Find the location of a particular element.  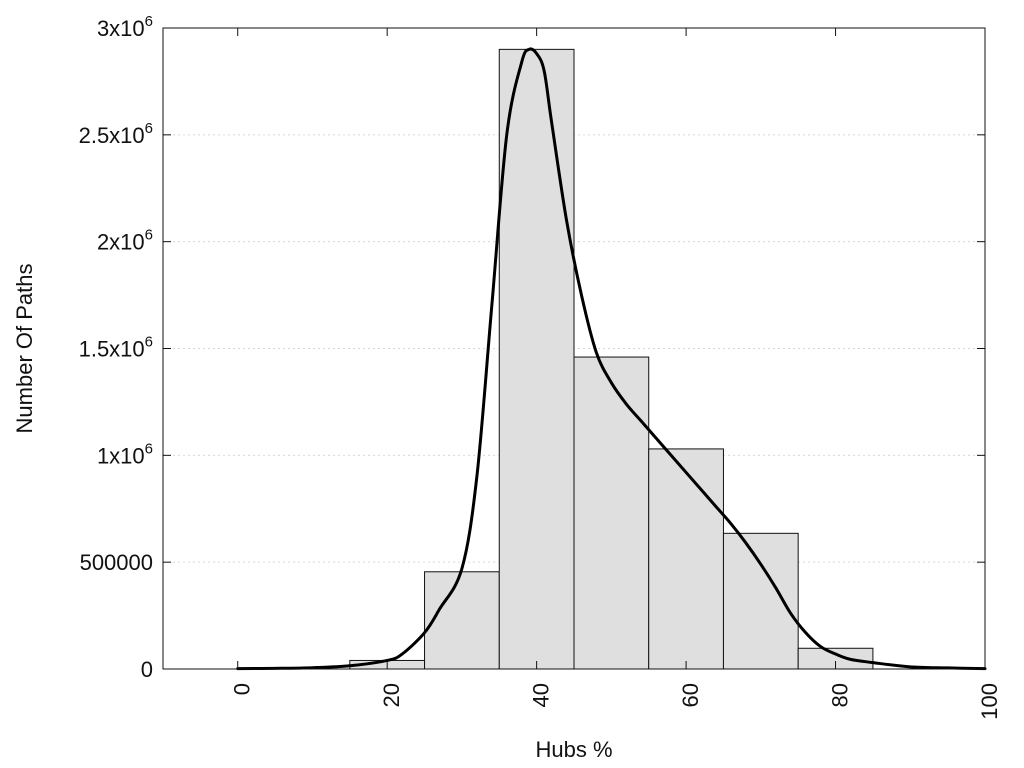

y-tick-label: 1.5x10⁶ is located at coordinates (116, 348).